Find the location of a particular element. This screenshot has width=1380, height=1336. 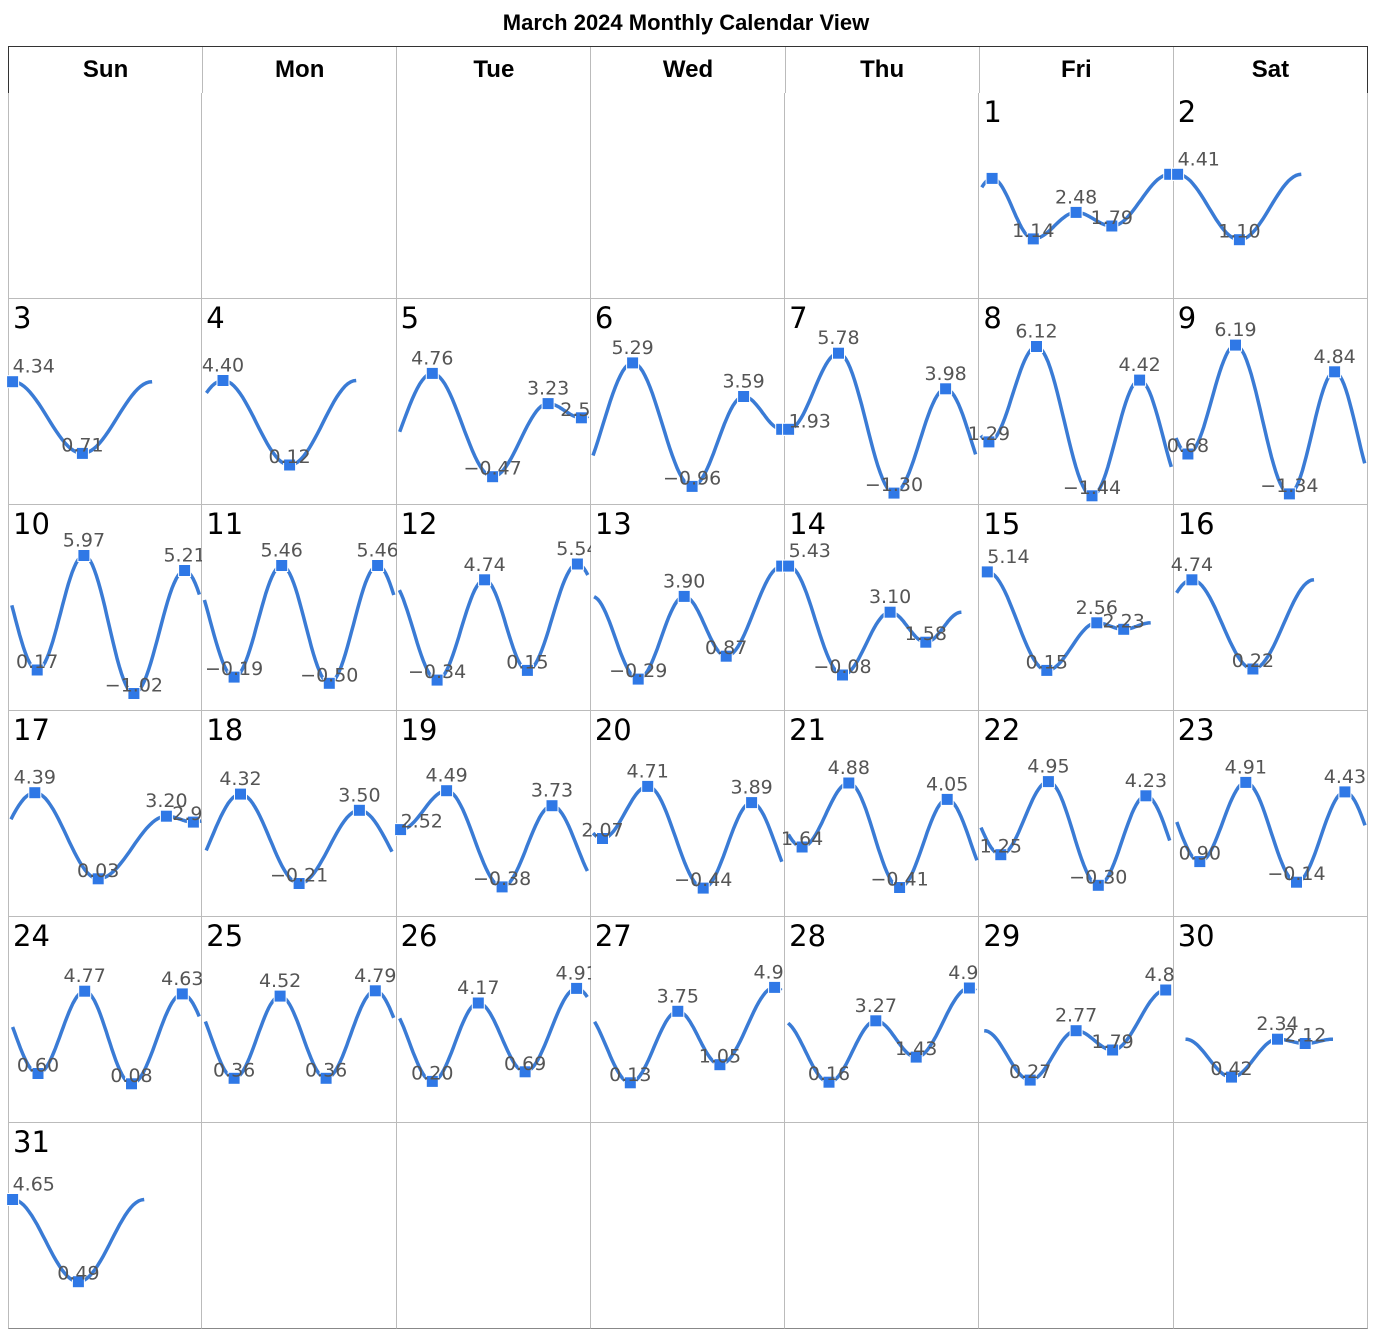

tide-extreme-label: −1.30 is located at coordinates (894, 485).